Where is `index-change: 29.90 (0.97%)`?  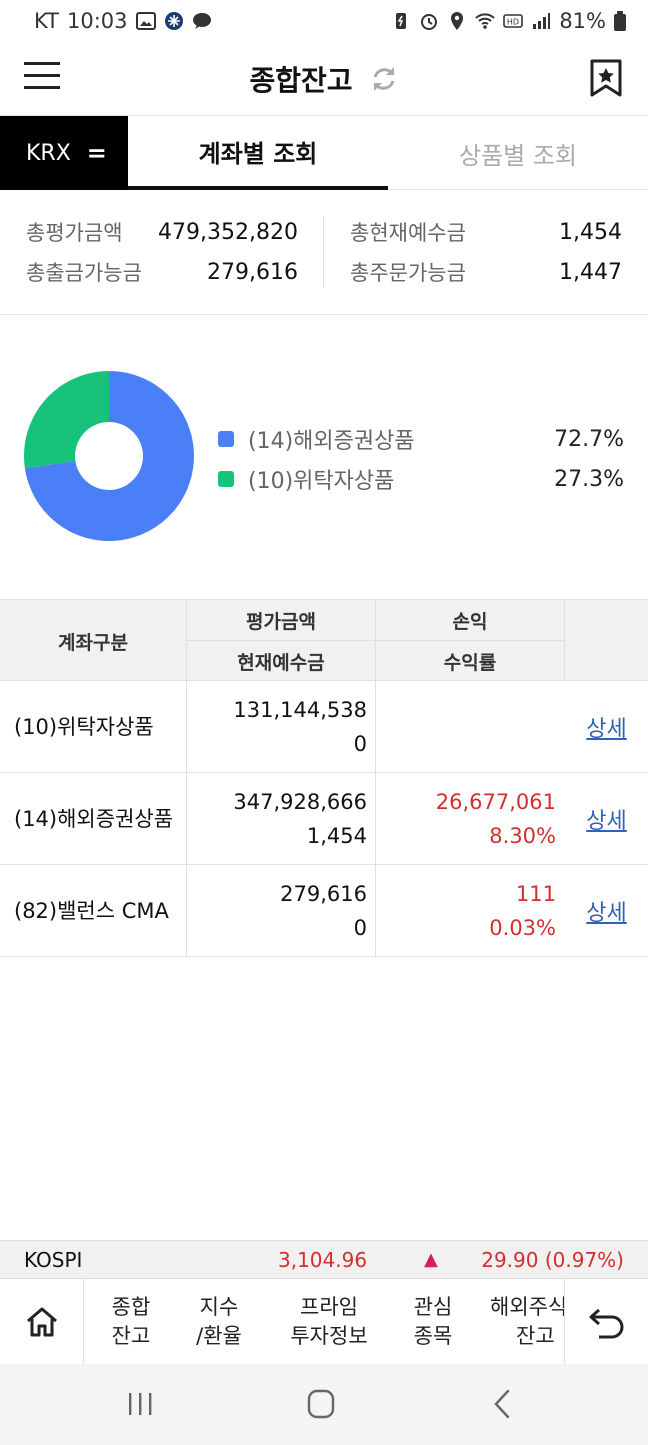
index-change: 29.90 (0.97%) is located at coordinates (552, 1259).